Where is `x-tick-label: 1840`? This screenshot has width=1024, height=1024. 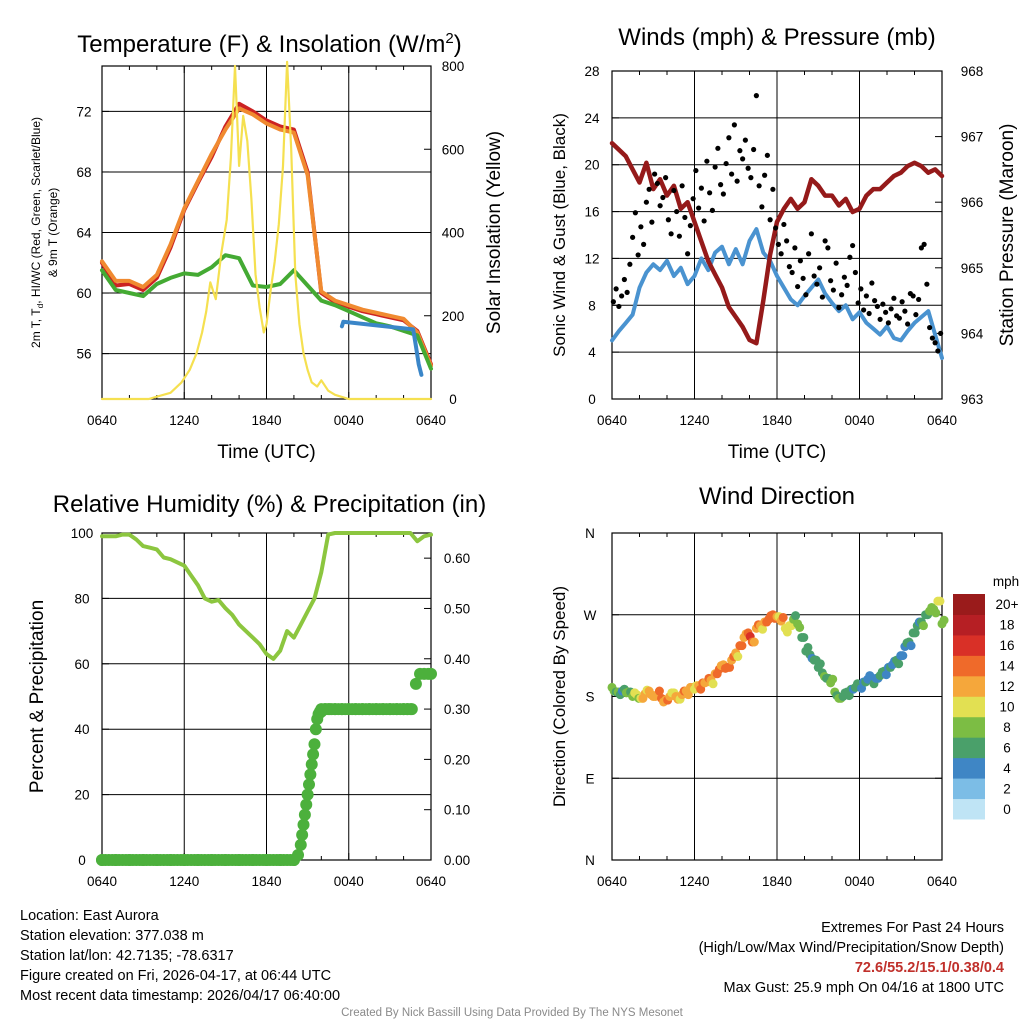 x-tick-label: 1840 is located at coordinates (266, 881).